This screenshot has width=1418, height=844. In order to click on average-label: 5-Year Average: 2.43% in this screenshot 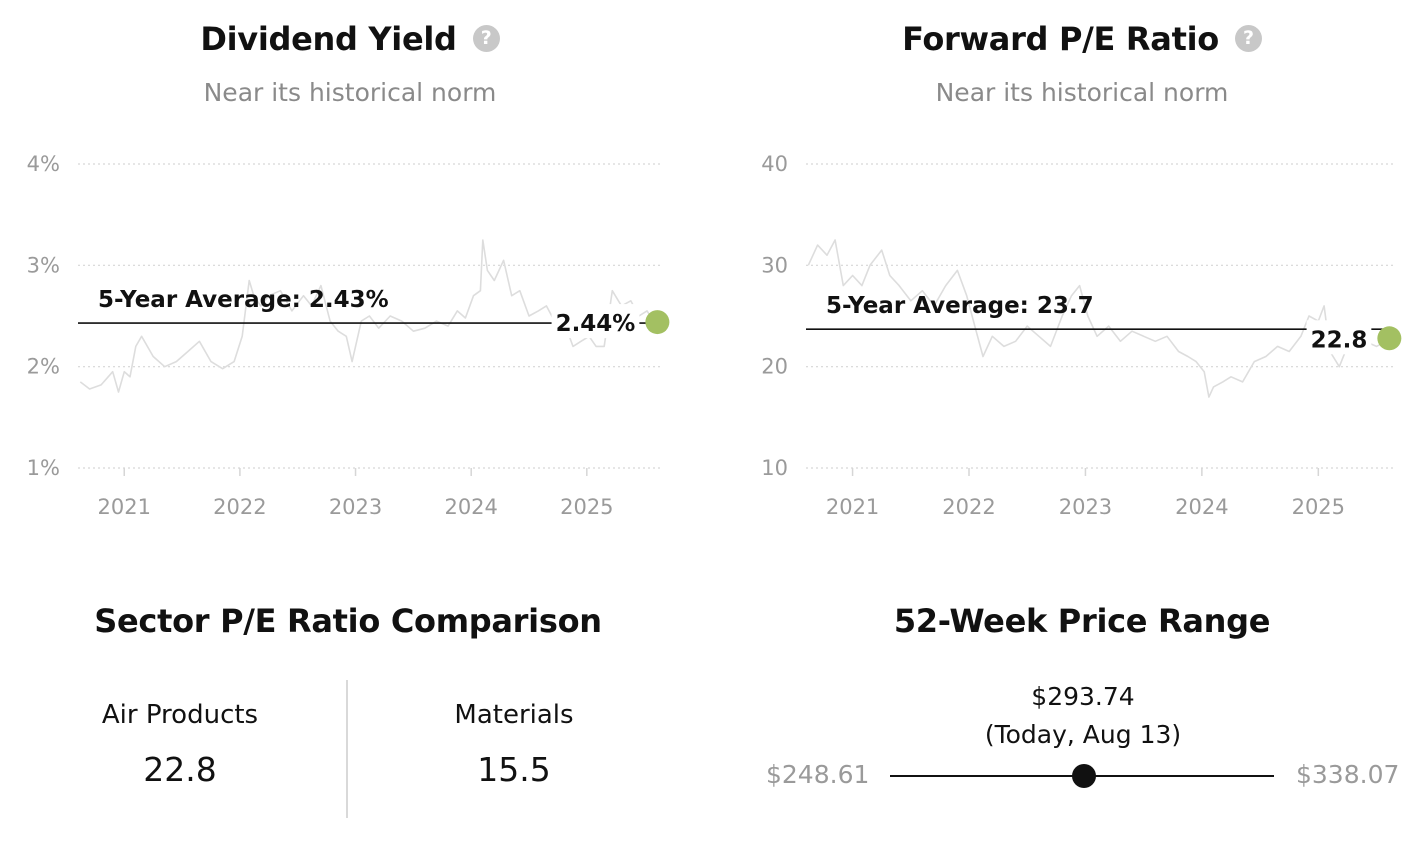, I will do `click(243, 300)`.